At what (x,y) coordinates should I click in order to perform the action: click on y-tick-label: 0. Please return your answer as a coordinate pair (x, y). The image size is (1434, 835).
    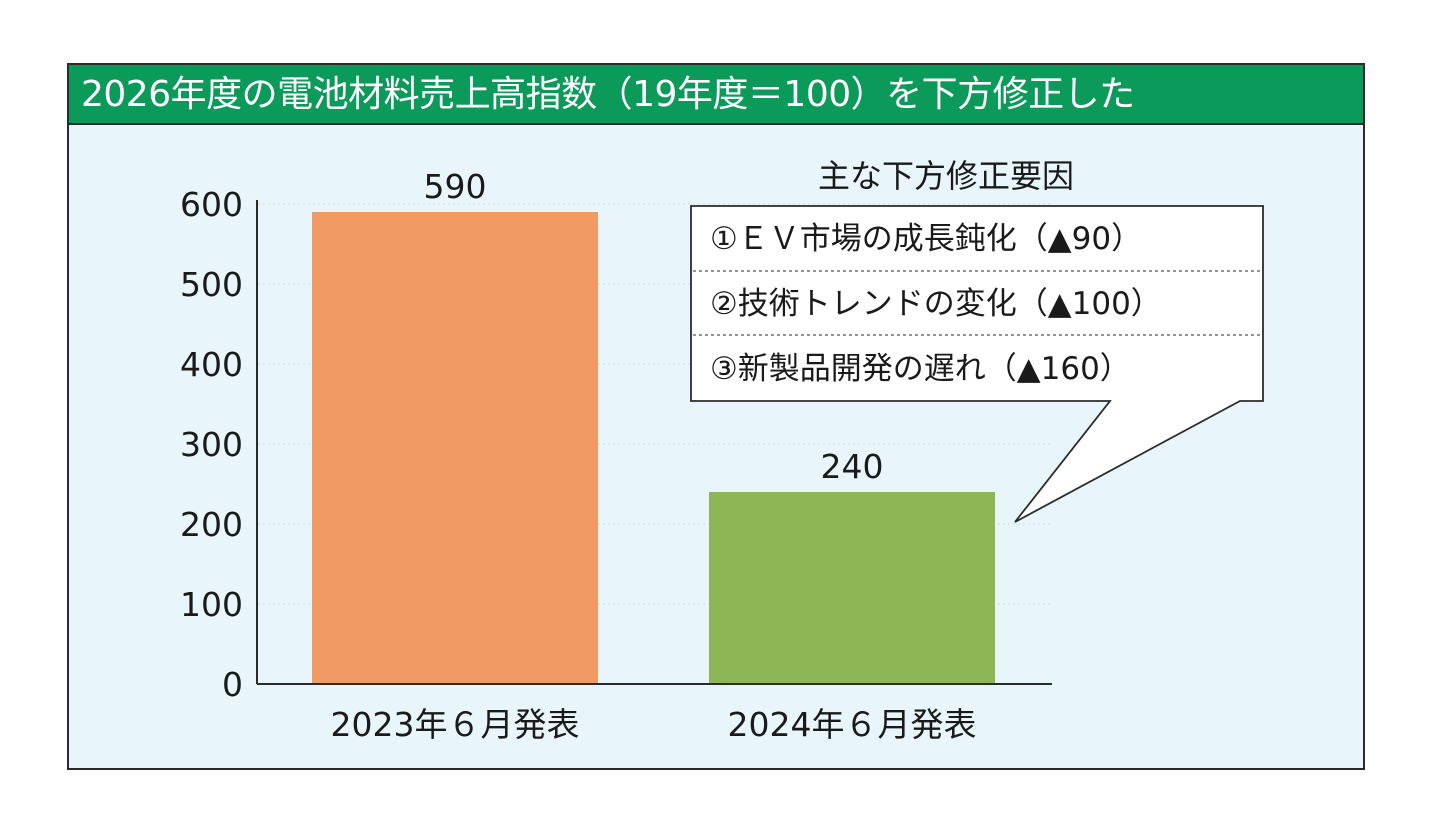
    Looking at the image, I should click on (232, 684).